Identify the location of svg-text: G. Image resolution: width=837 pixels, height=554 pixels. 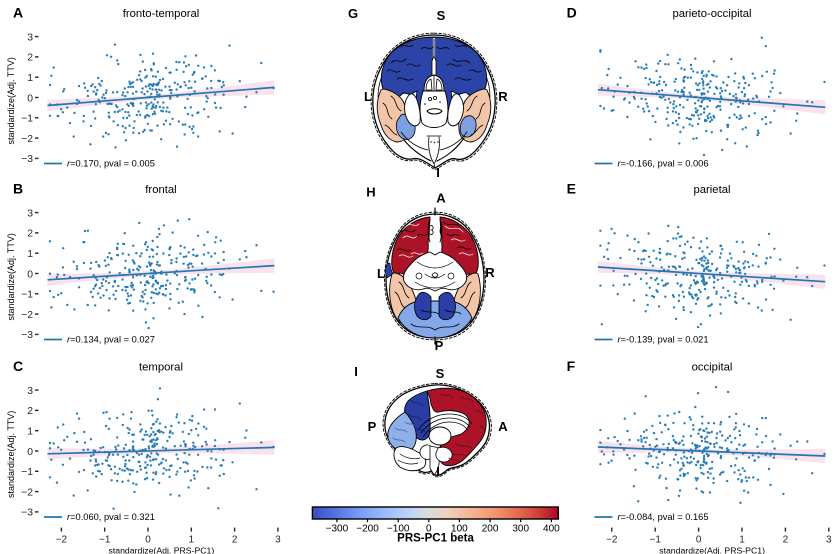
(353, 13).